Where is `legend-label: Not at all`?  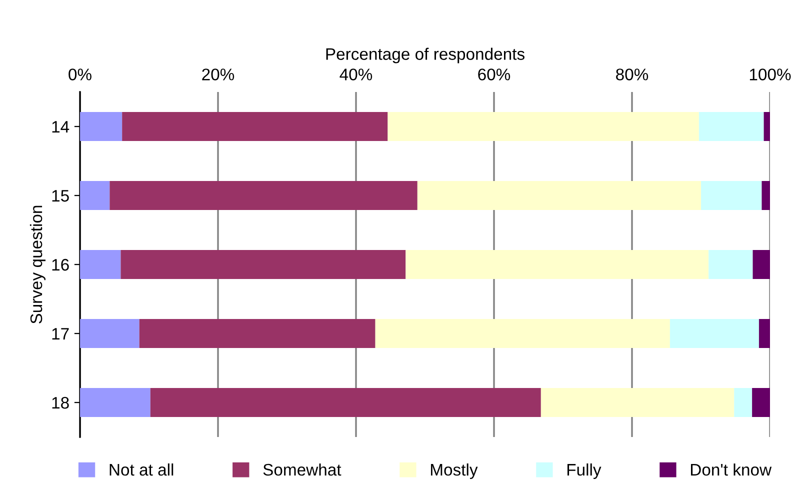
legend-label: Not at all is located at coordinates (142, 469).